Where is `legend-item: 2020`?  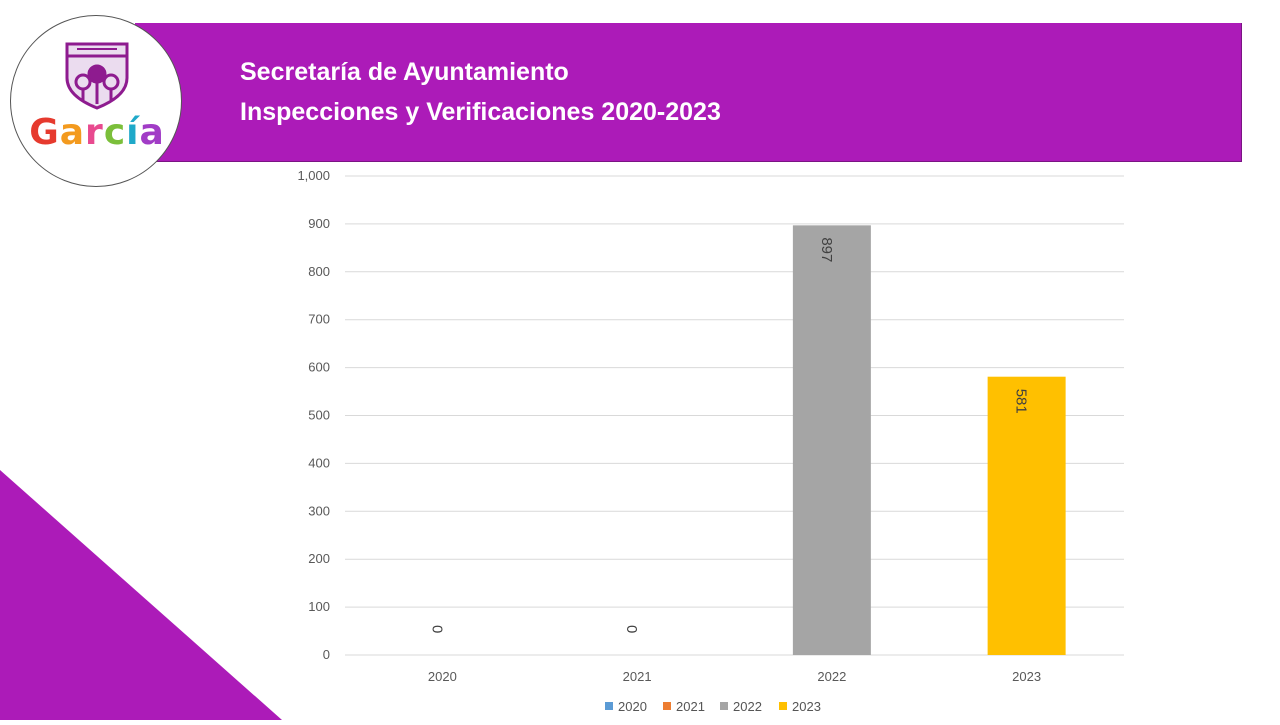
legend-item: 2020 is located at coordinates (626, 706).